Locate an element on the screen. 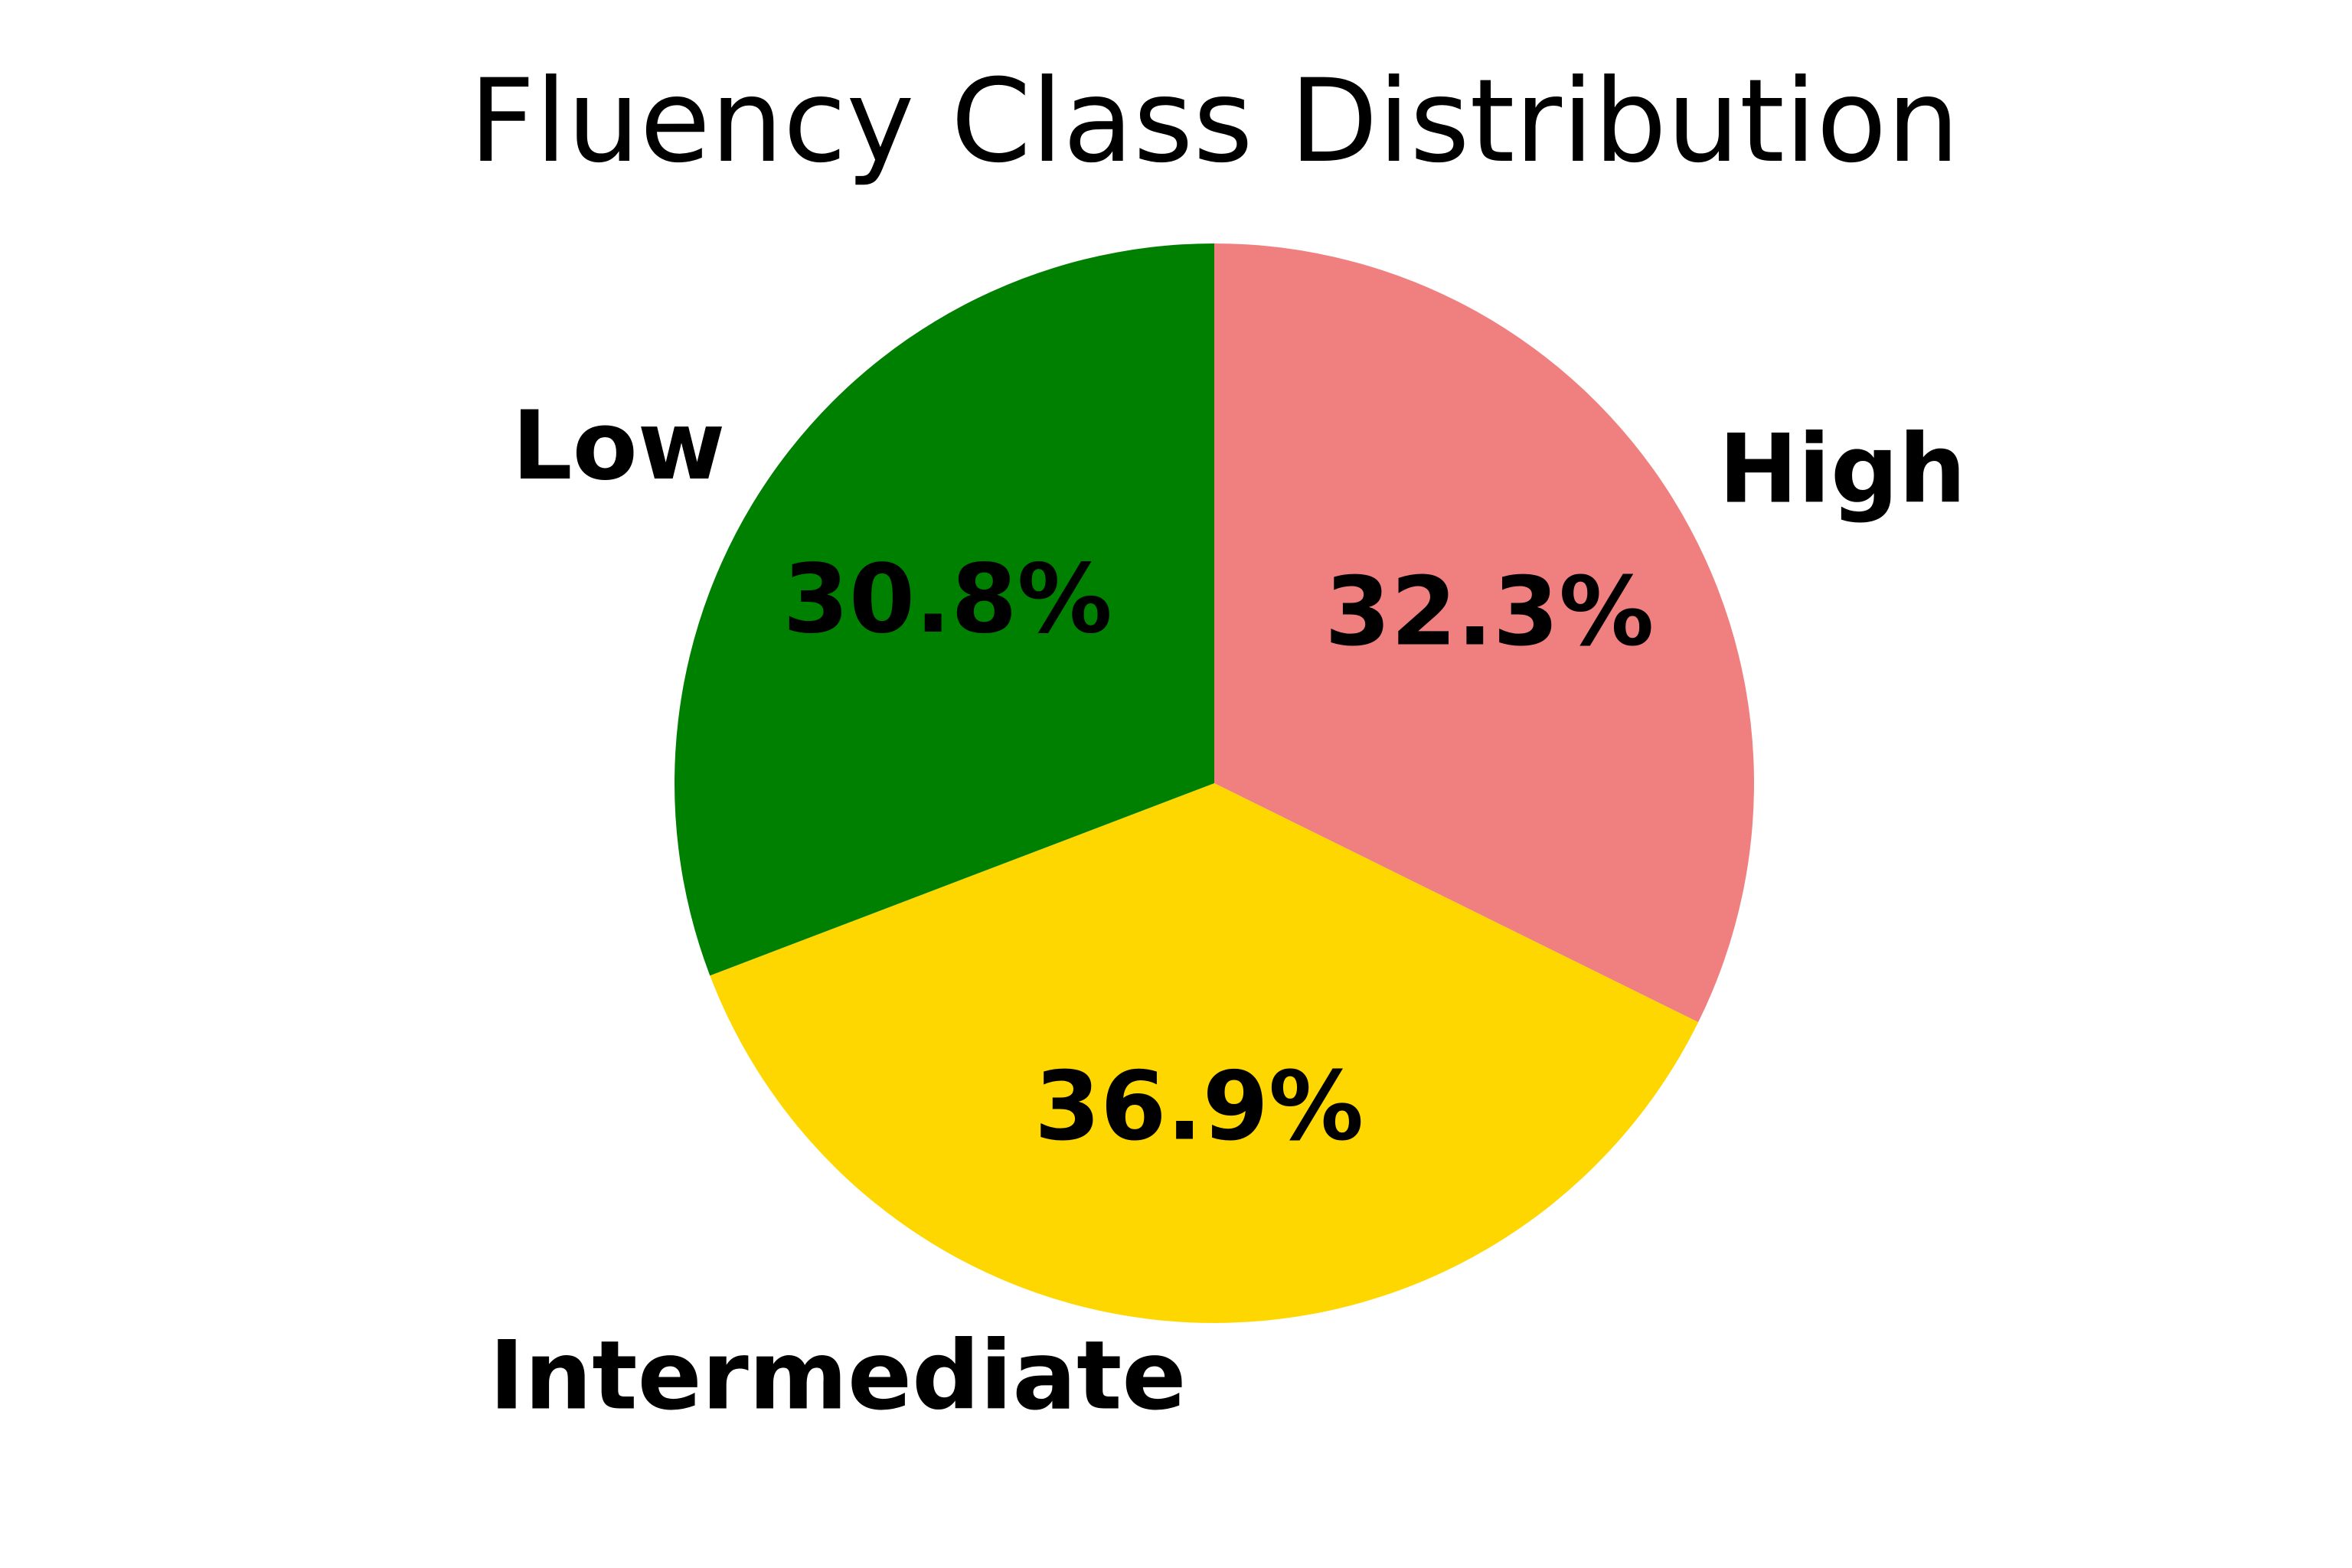  slice-percent-high: 32.3% is located at coordinates (1489, 612).